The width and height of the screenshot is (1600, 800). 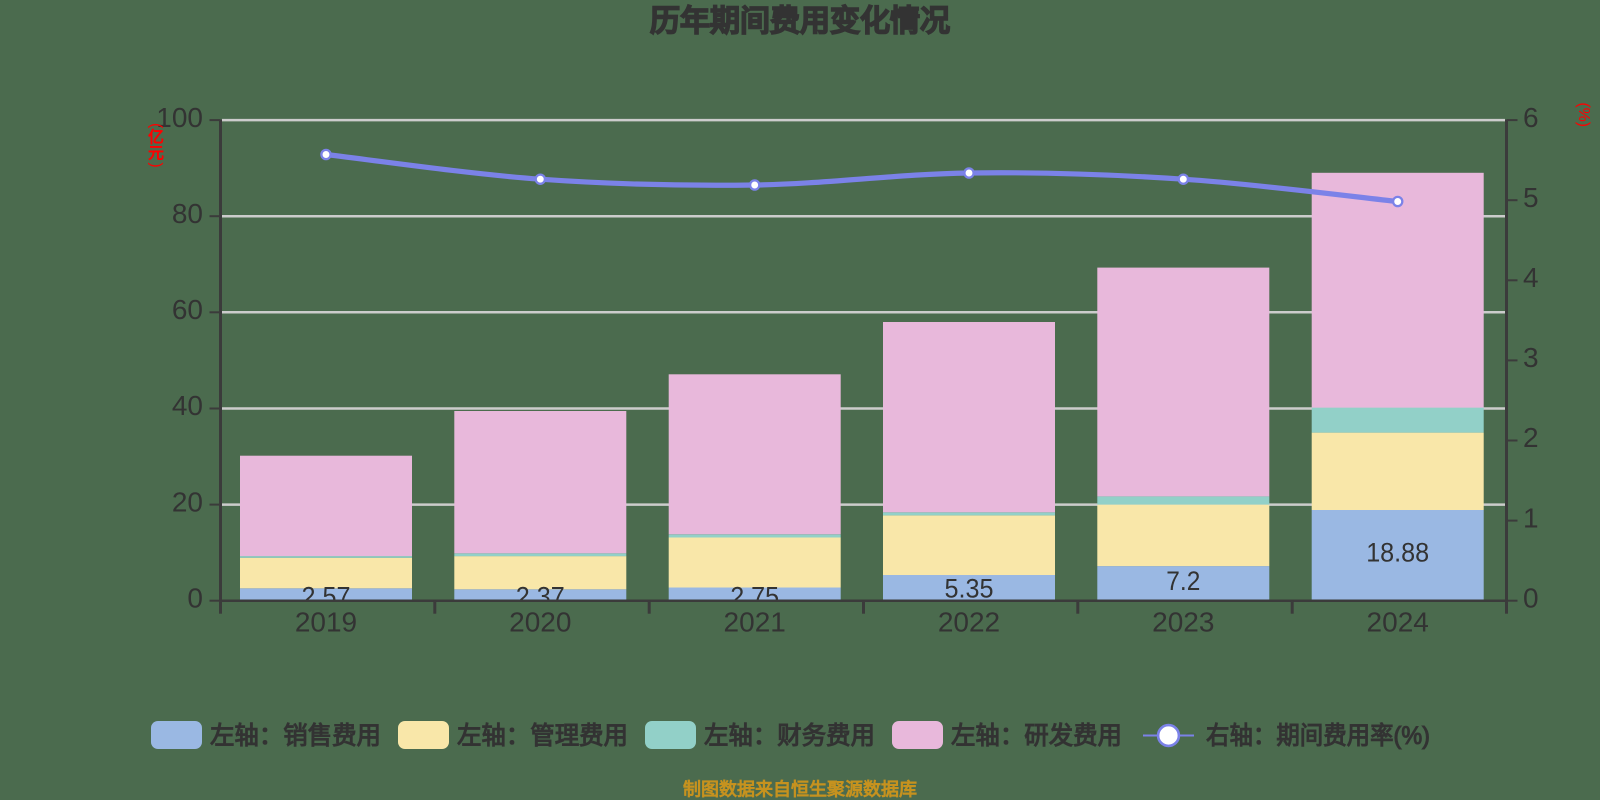 I want to click on svg-text: 2021, so click(x=755, y=622).